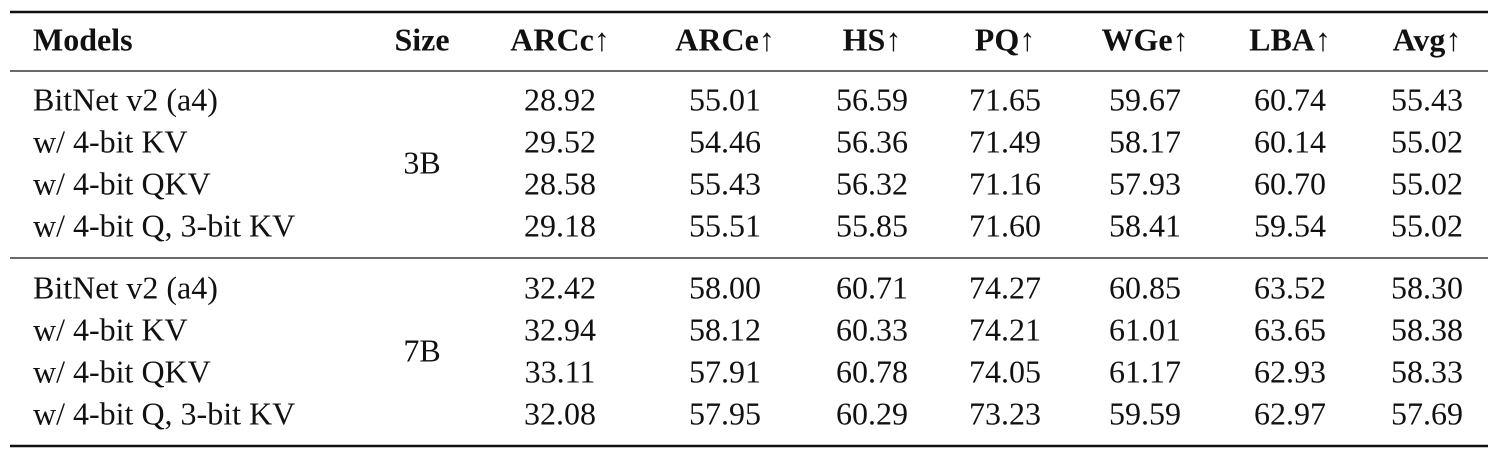 This screenshot has width=1498, height=454. Describe the element at coordinates (1427, 39) in the screenshot. I see `header-cell: Avg↑` at that location.